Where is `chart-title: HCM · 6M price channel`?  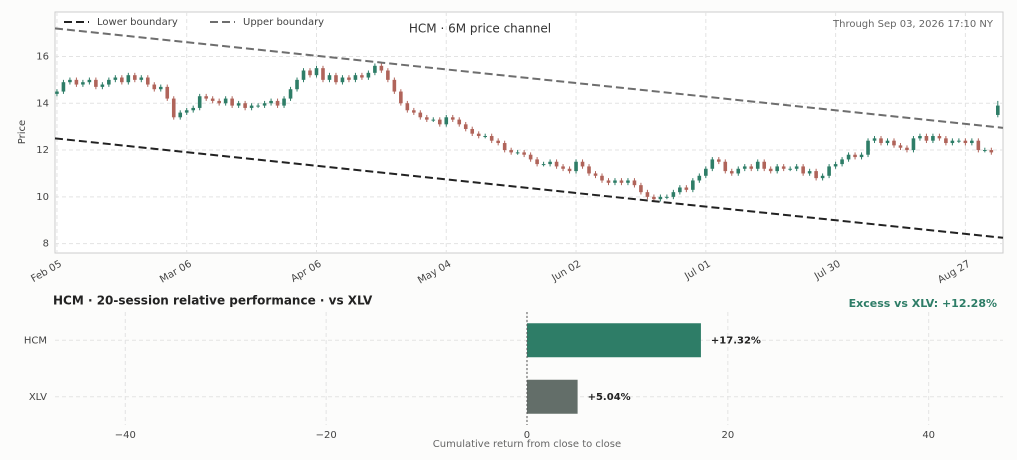 chart-title: HCM · 6M price channel is located at coordinates (480, 29).